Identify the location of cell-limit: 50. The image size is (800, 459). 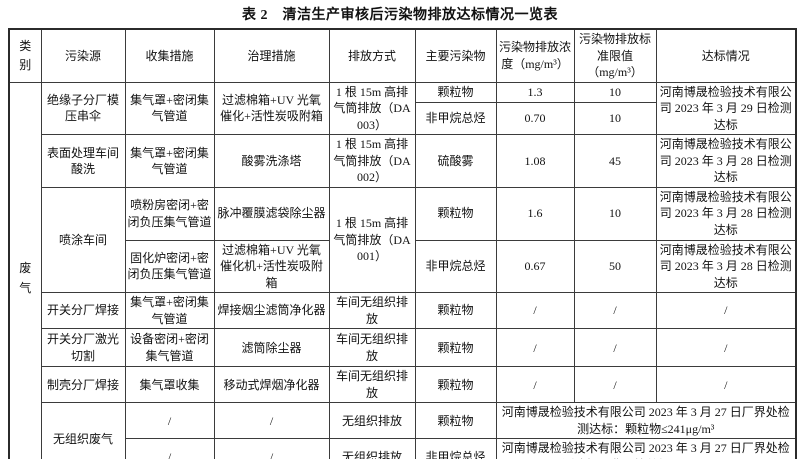
(615, 266).